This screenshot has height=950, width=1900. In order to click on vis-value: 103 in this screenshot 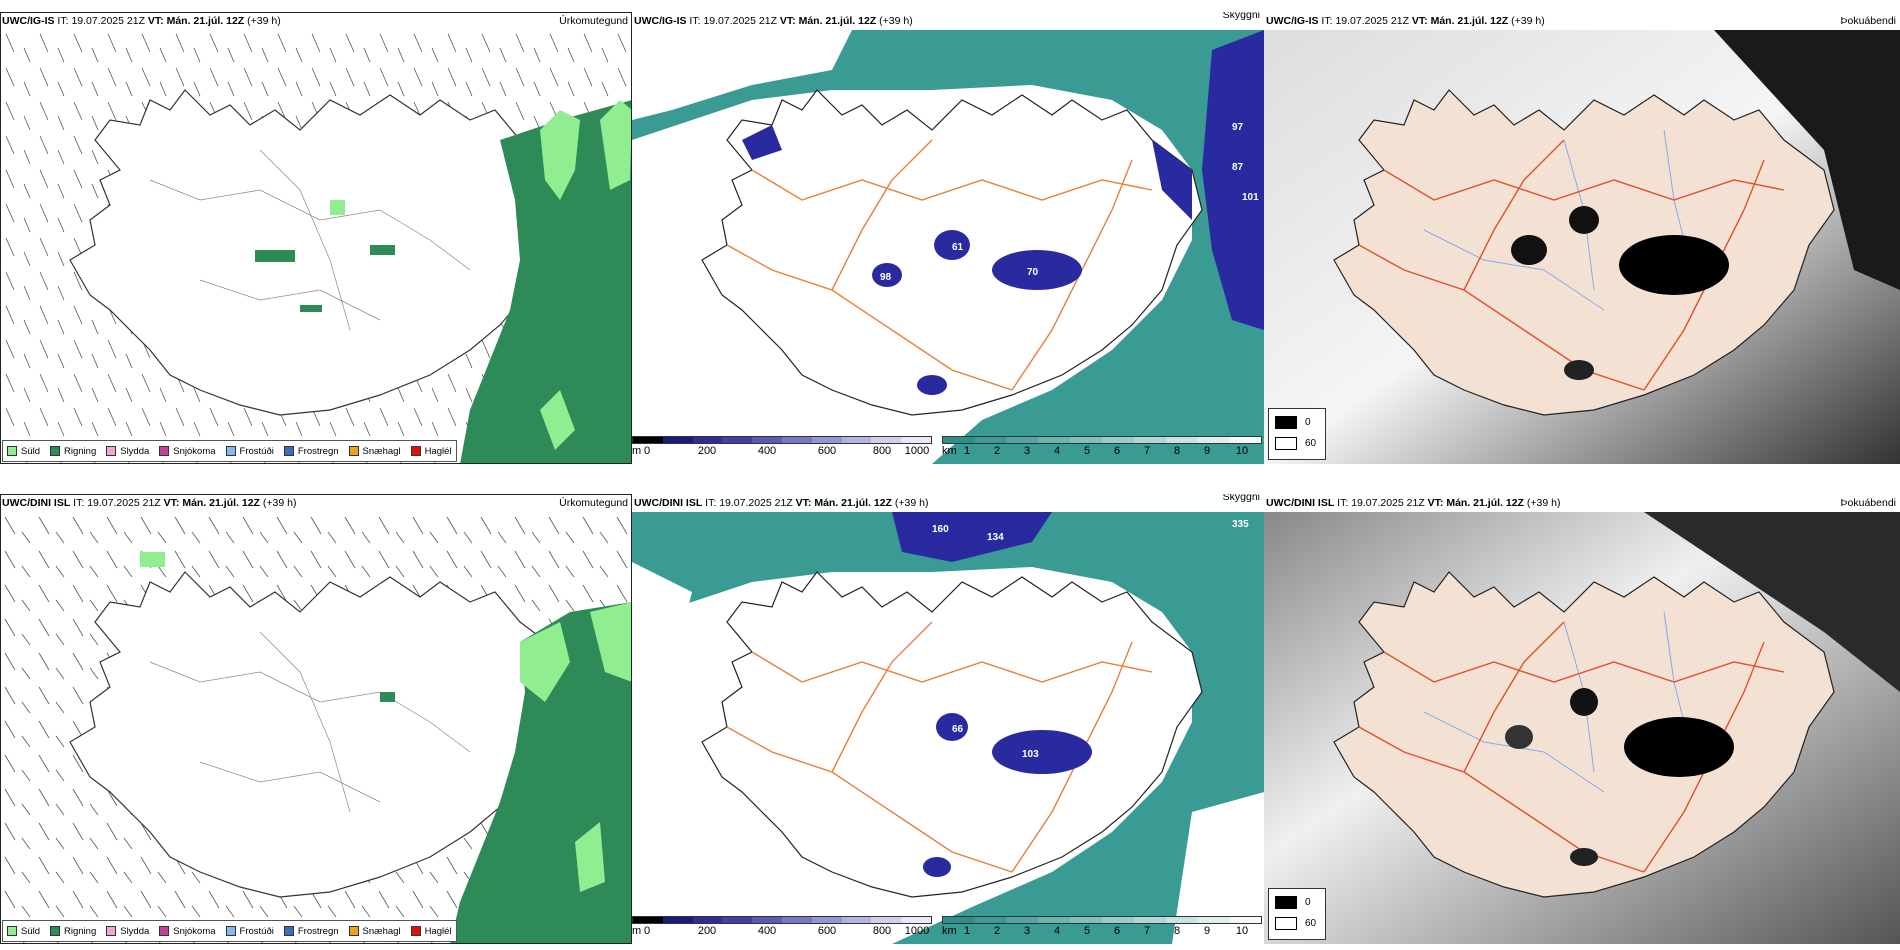, I will do `click(1030, 754)`.